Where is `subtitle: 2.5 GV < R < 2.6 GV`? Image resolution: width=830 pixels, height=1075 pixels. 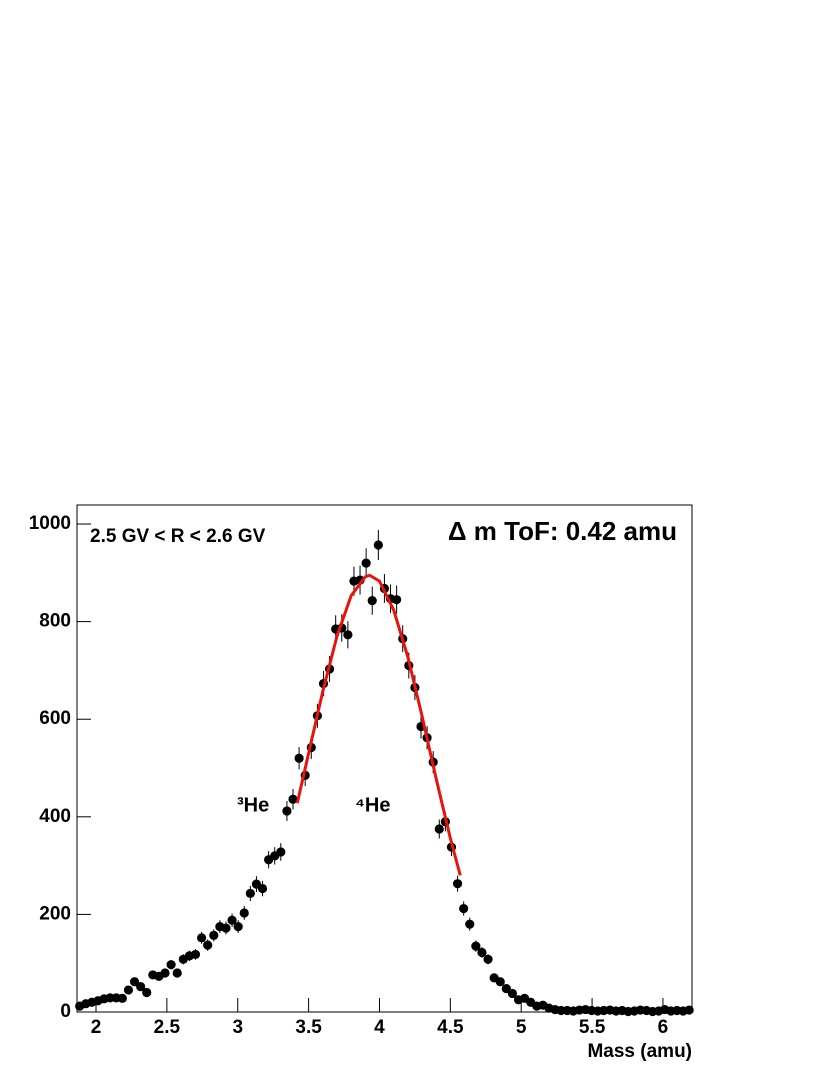
subtitle: 2.5 GV < R < 2.6 GV is located at coordinates (178, 536).